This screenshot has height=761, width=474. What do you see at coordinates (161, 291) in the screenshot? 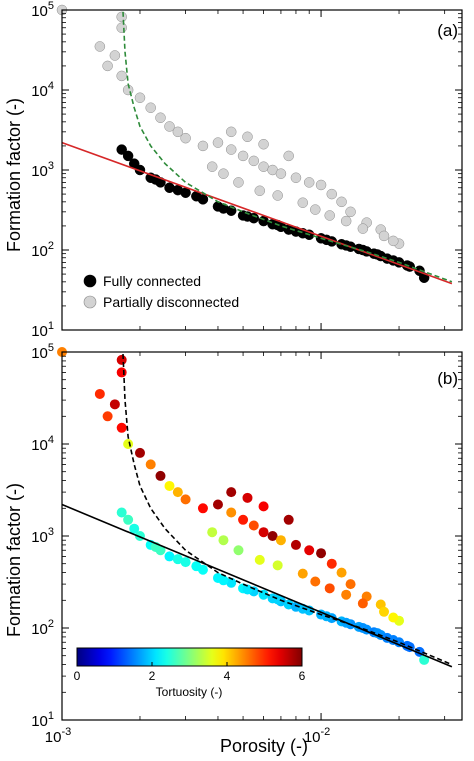
I see `panel-a-legend: Fully connected Partially disconnected` at bounding box center [161, 291].